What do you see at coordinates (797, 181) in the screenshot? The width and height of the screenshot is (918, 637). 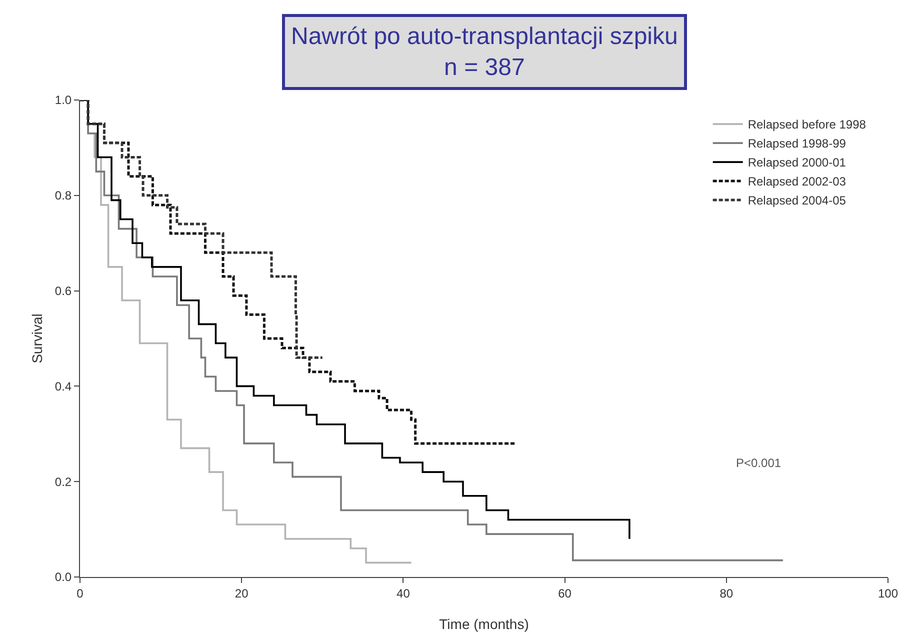 I see `legend-label: Relapsed 2002-03` at bounding box center [797, 181].